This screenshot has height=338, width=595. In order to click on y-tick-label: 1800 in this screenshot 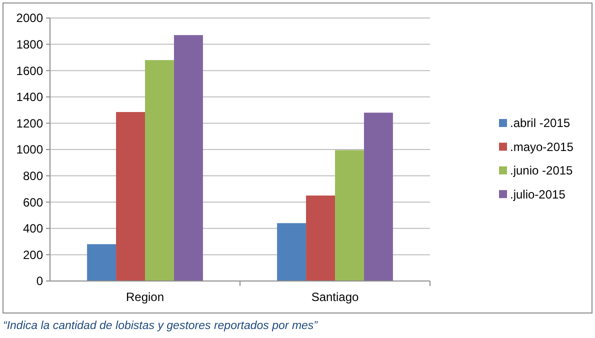, I will do `click(30, 45)`.